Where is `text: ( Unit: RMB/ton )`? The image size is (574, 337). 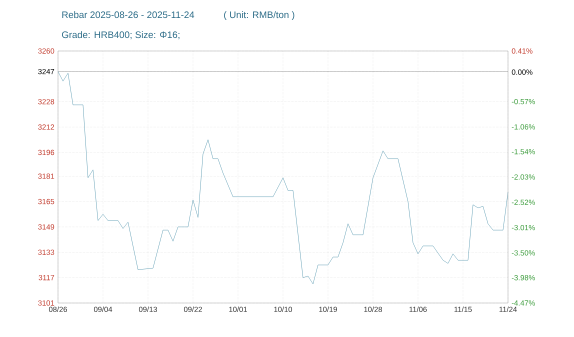 text: ( Unit: RMB/ton ) is located at coordinates (259, 15).